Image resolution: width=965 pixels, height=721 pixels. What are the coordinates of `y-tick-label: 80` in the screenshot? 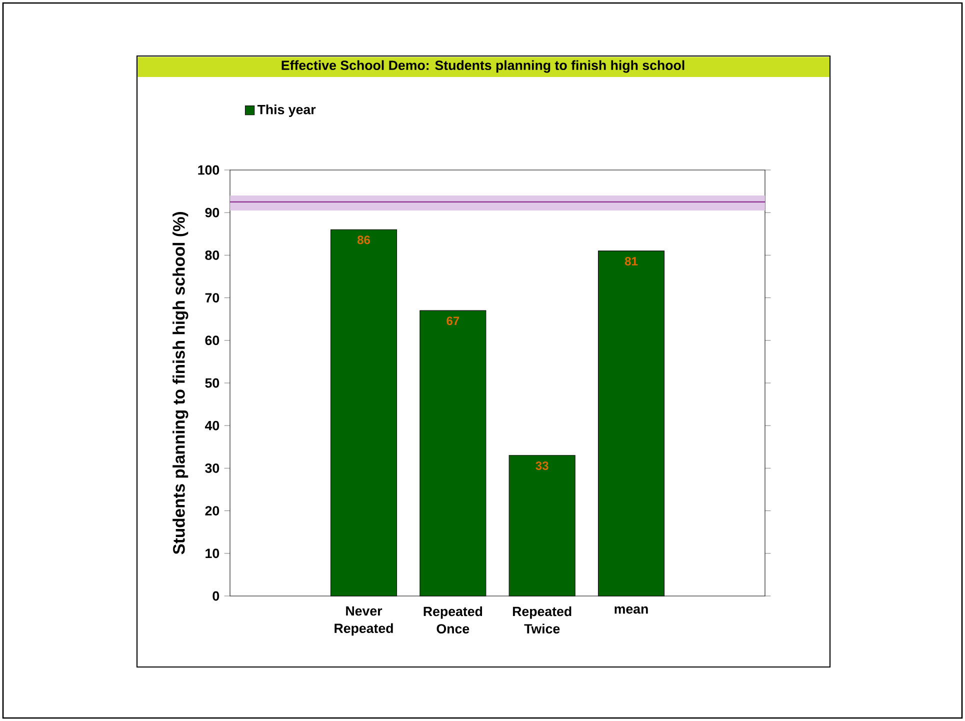 It's located at (212, 255).